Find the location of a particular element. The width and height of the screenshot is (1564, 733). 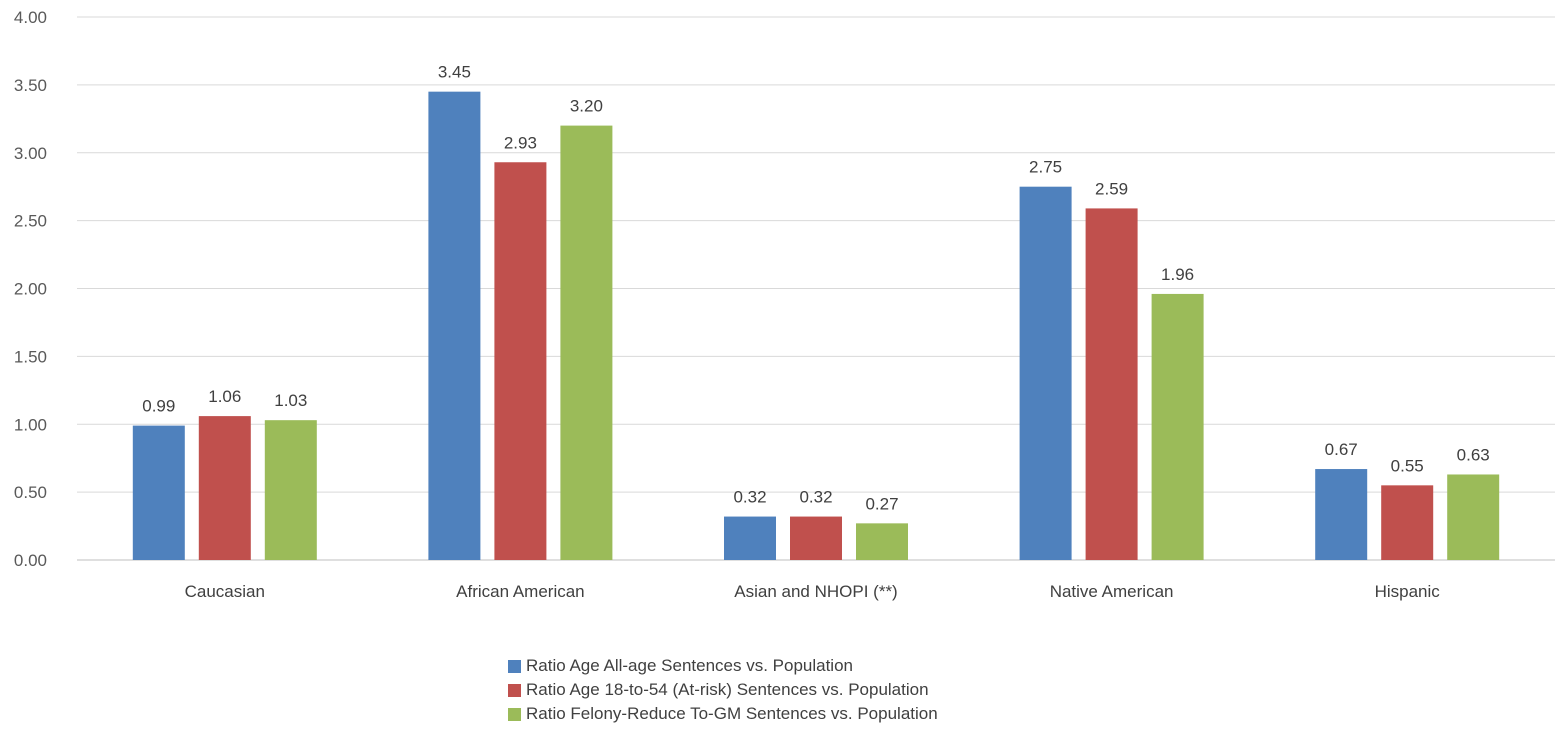

y-tick-label: 3.00 is located at coordinates (30, 153).